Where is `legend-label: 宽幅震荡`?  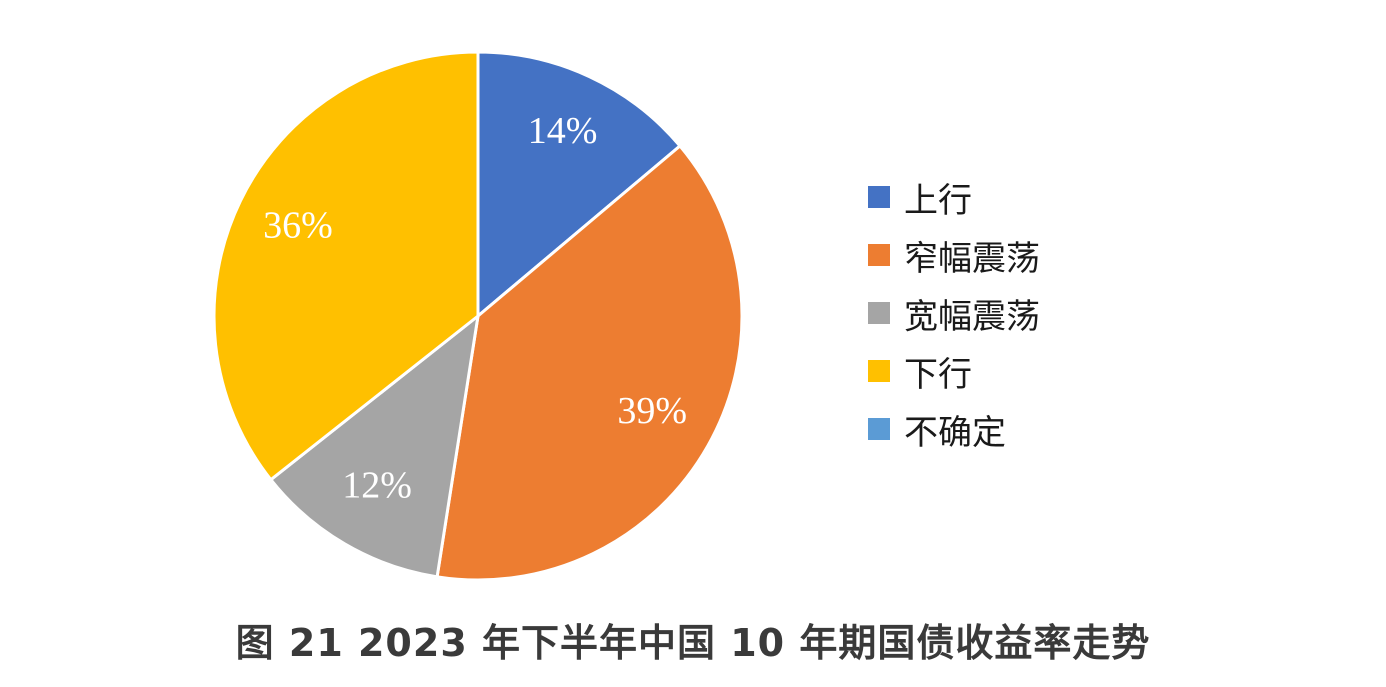 legend-label: 宽幅震荡 is located at coordinates (972, 316).